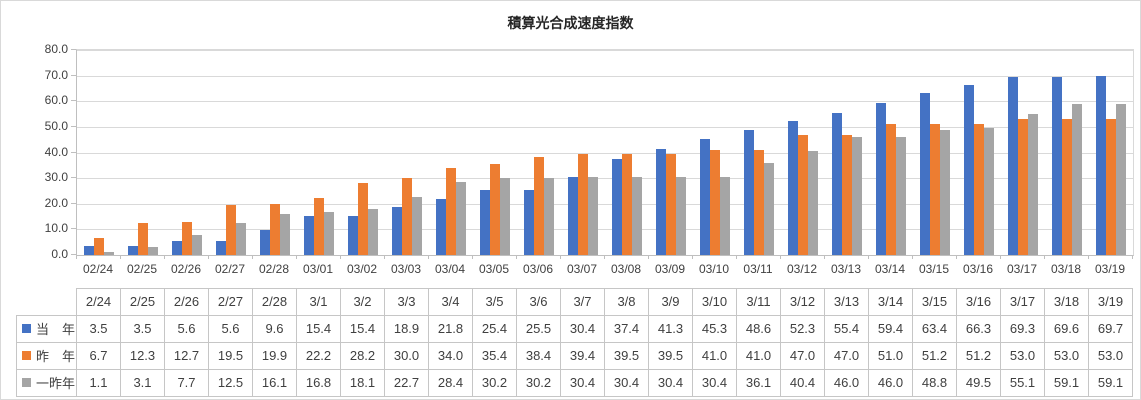 This screenshot has height=400, width=1141. Describe the element at coordinates (890, 382) in the screenshot. I see `table-value-cell: 46.0` at that location.